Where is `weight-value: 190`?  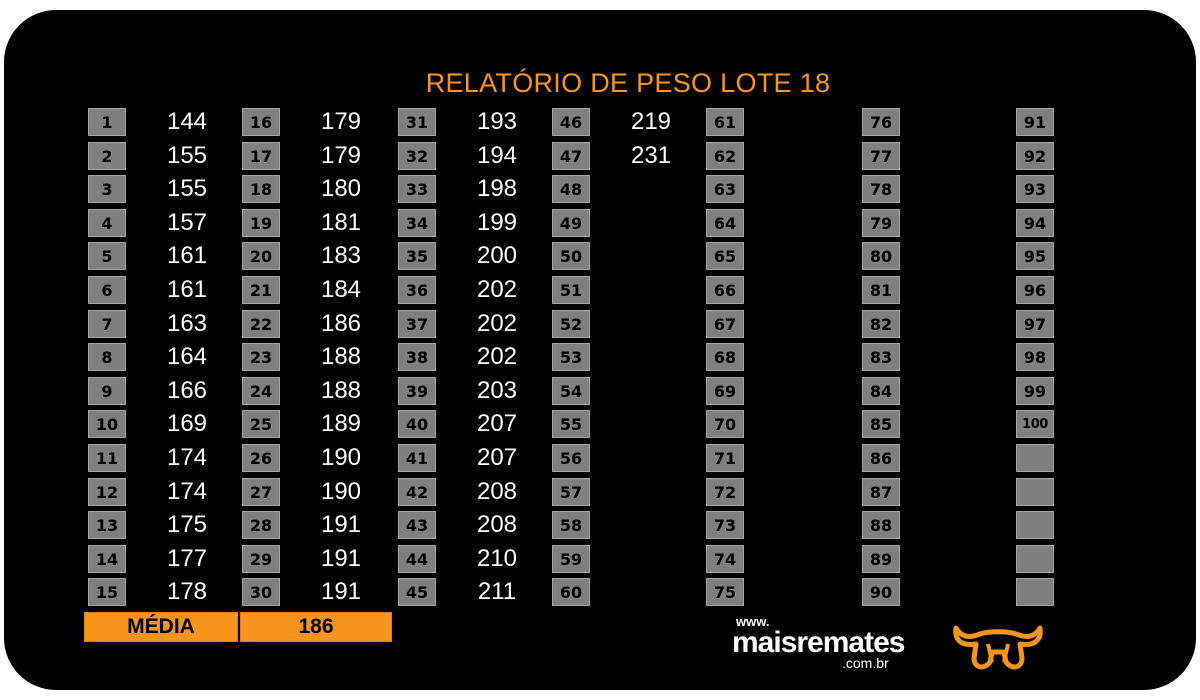
weight-value: 190 is located at coordinates (341, 491).